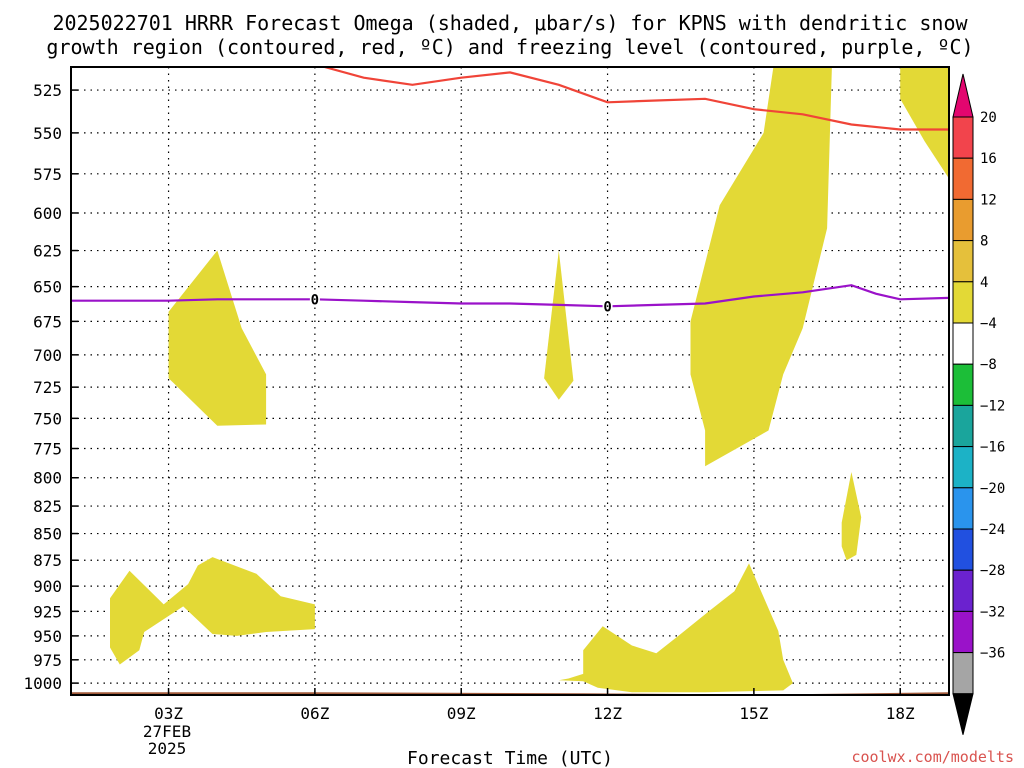  I want to click on y-tick-label: 750, so click(47, 418).